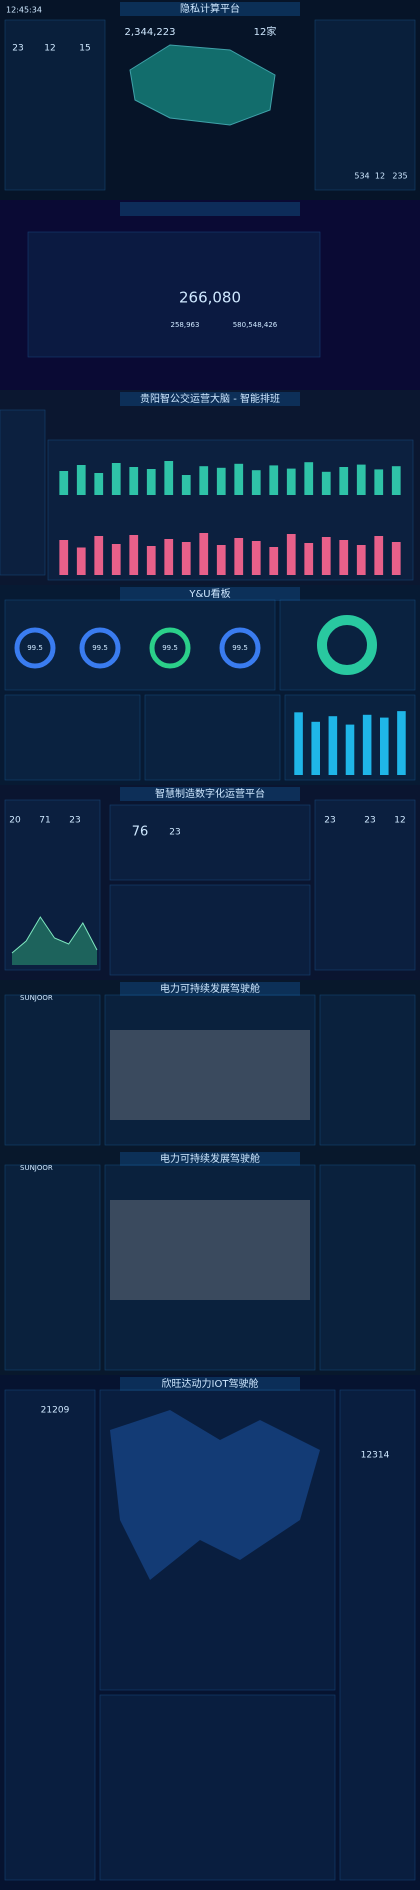 This screenshot has width=420, height=1890. I want to click on kpi: 76, so click(140, 832).